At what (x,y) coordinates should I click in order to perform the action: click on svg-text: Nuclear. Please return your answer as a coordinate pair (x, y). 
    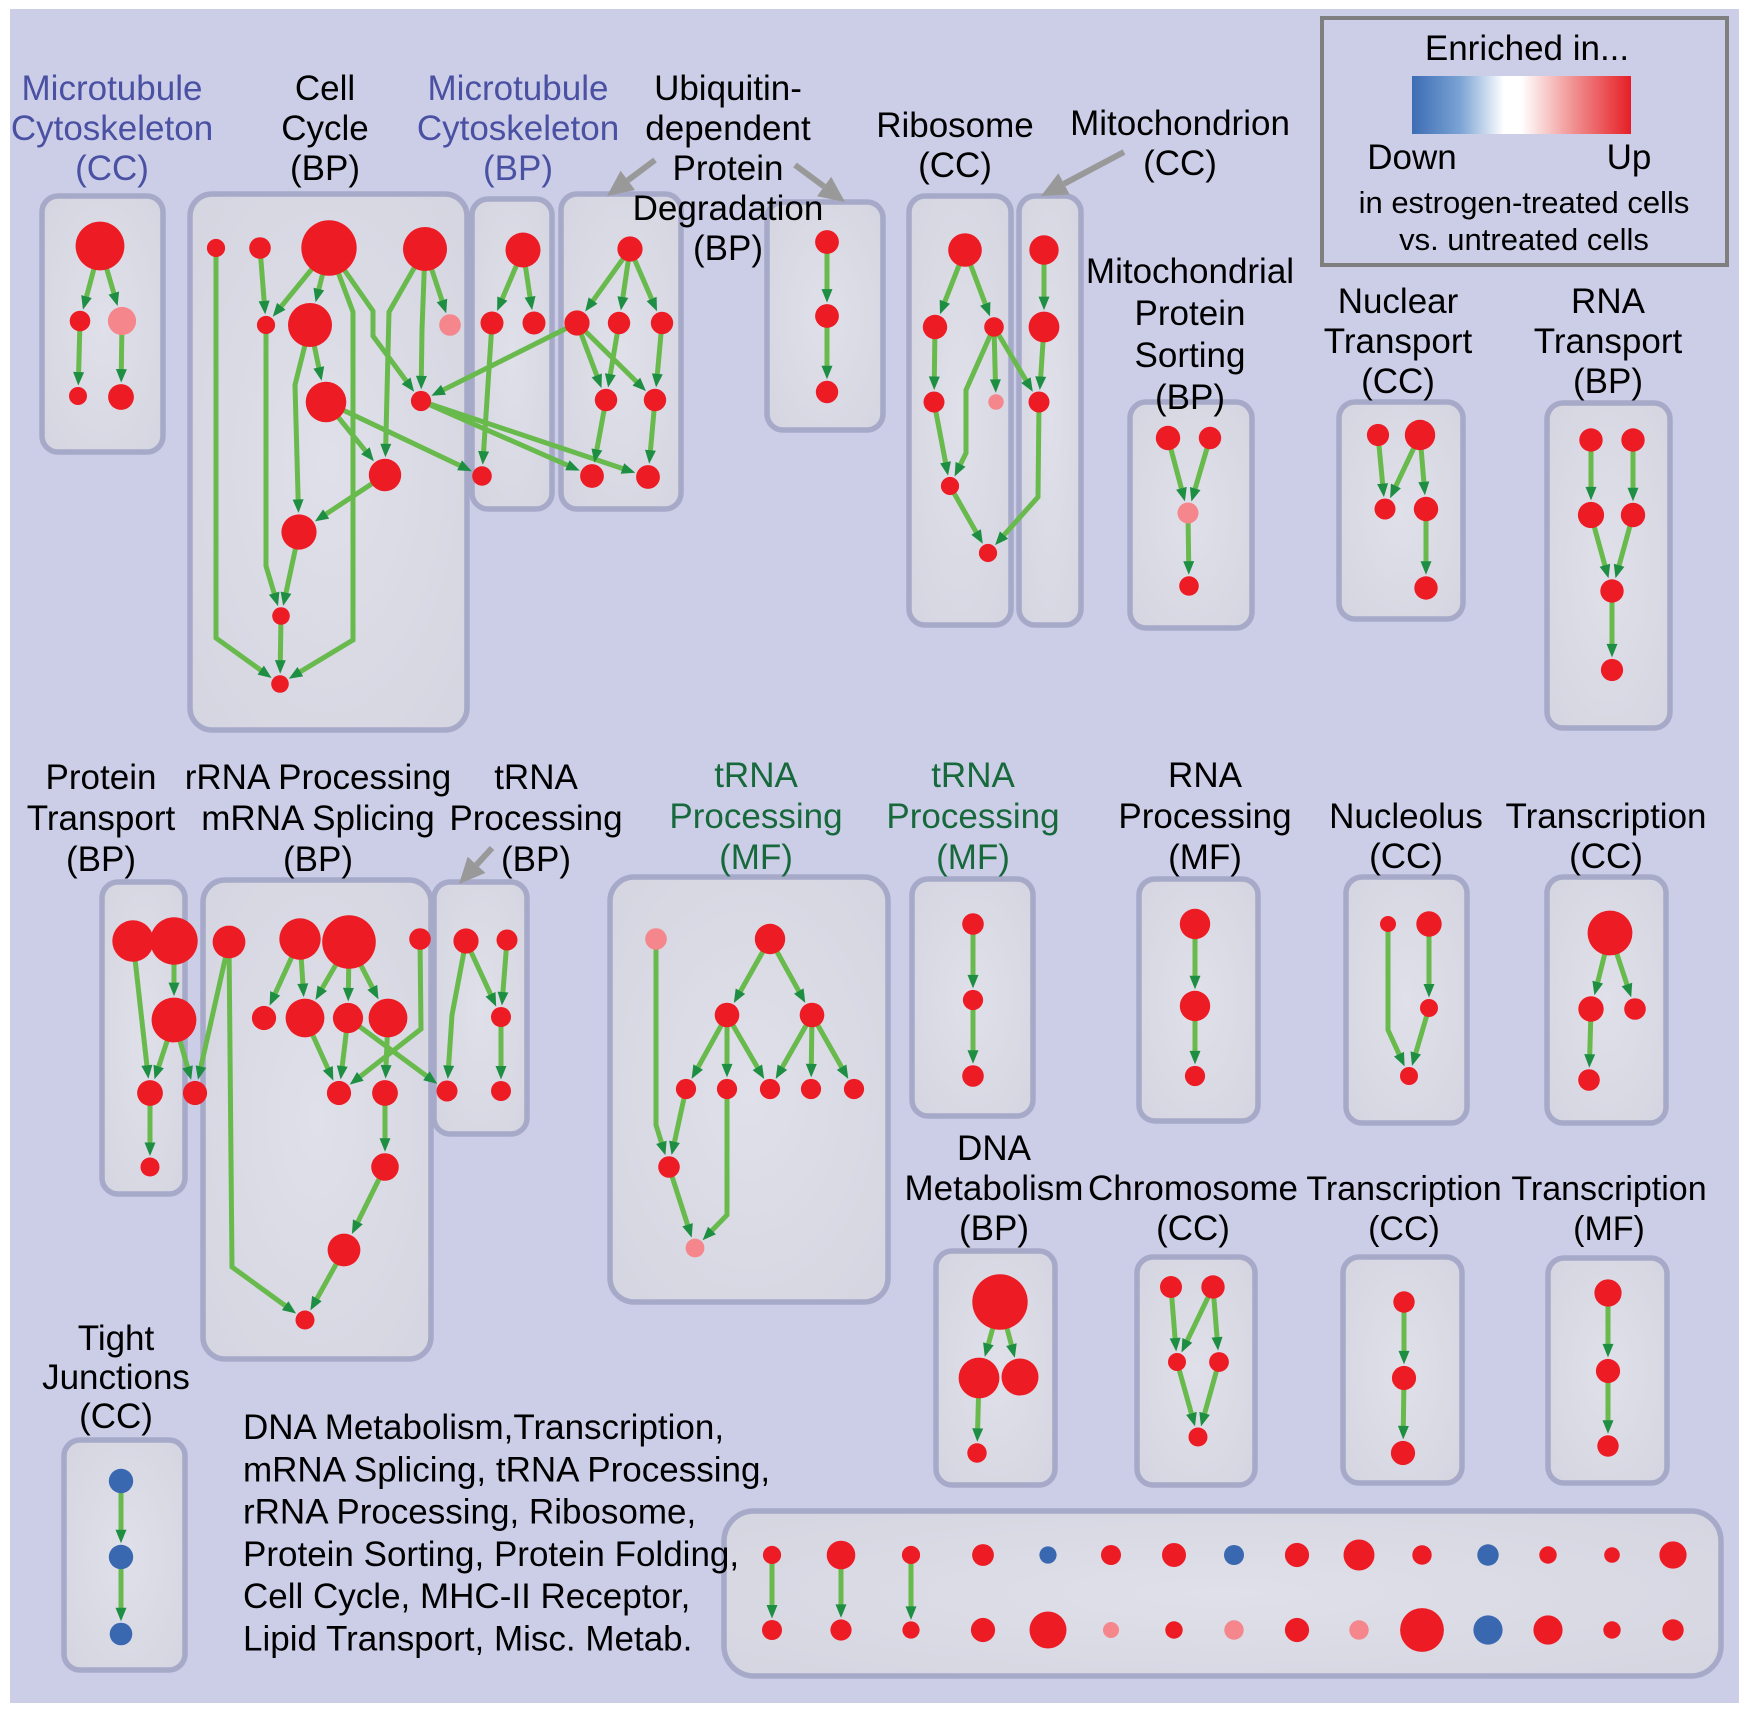
    Looking at the image, I should click on (1398, 301).